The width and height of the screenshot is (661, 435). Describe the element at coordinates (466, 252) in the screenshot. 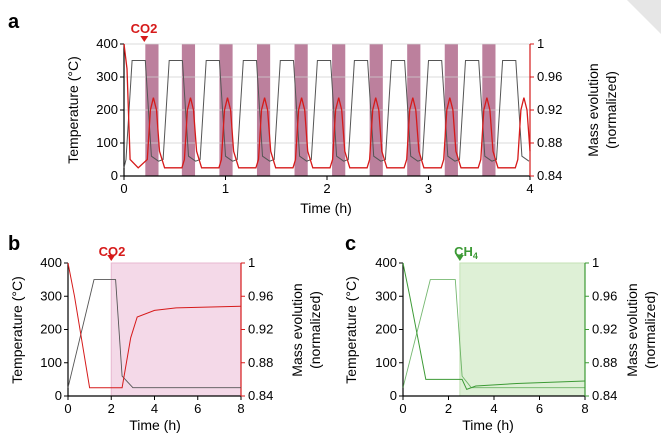

I see `panel-c-marker-label: CH4` at that location.